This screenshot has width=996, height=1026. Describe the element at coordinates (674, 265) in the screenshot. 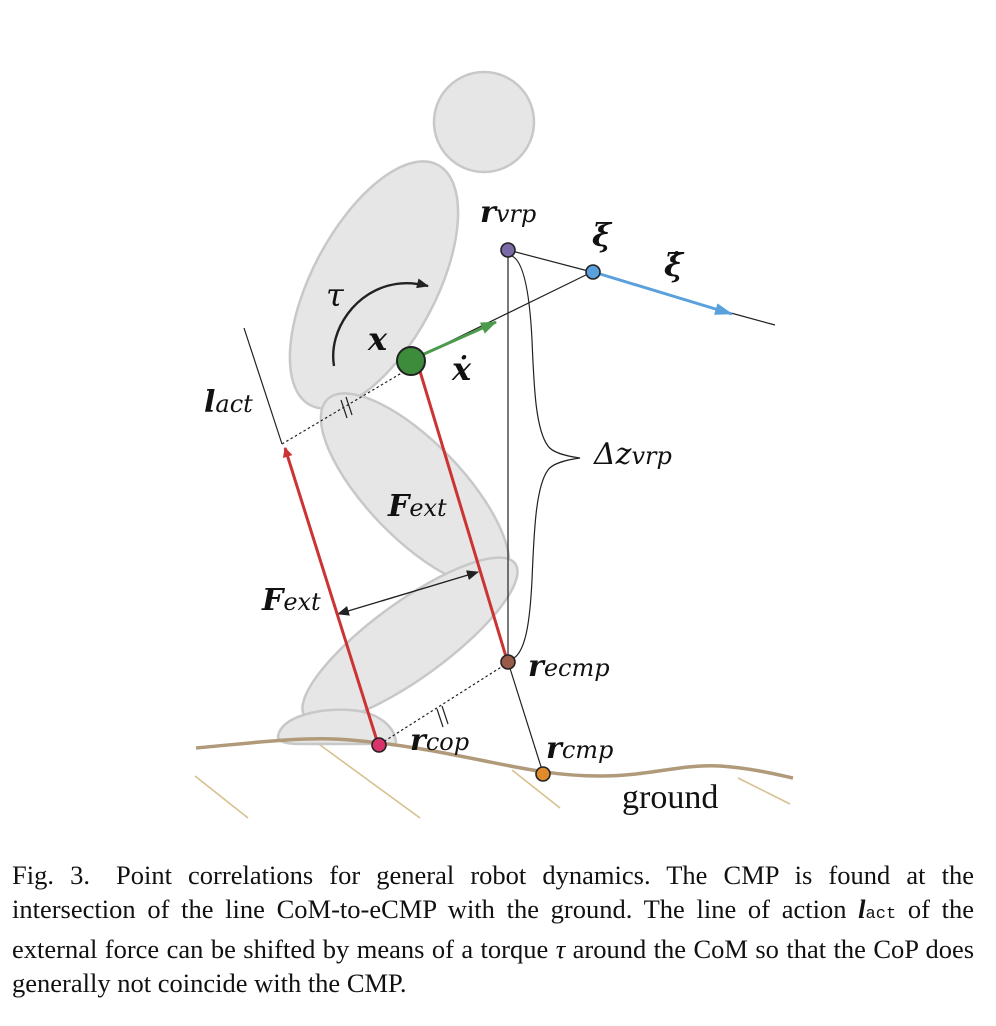

I see `label-xi-dot: ξ̇` at that location.